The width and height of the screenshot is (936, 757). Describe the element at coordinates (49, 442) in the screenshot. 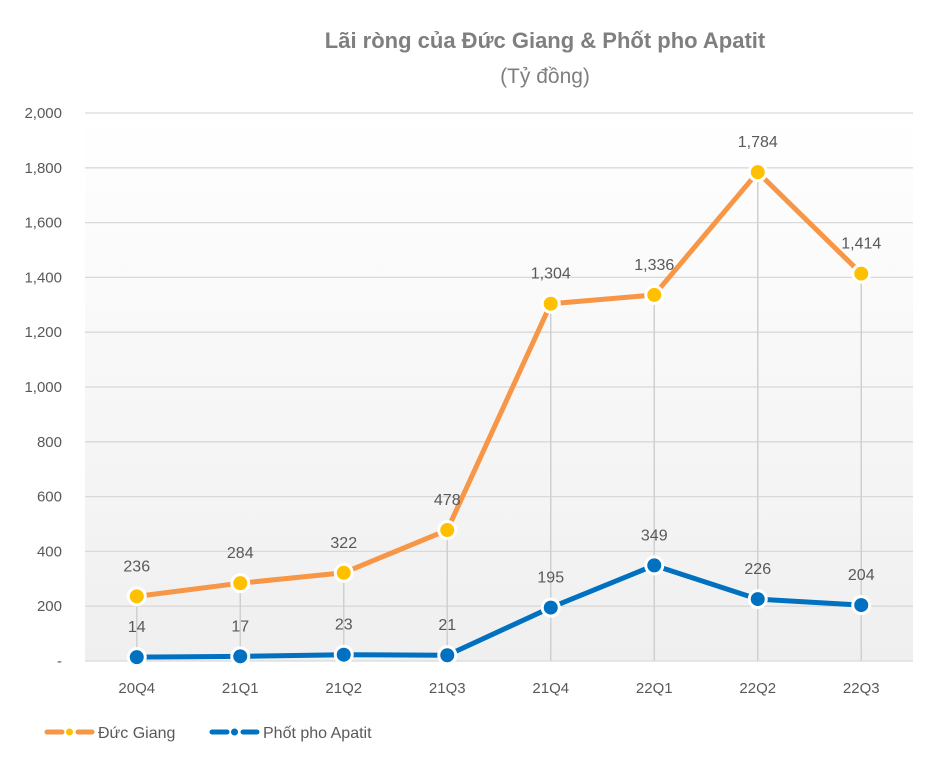

I see `y-tick-label: 800` at that location.